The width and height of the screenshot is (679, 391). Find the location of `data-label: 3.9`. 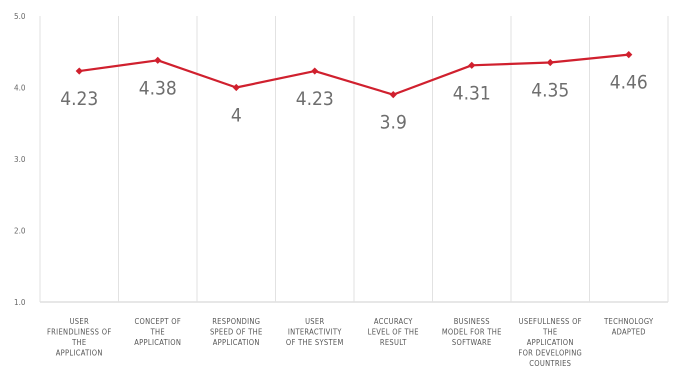

data-label: 3.9 is located at coordinates (393, 123).